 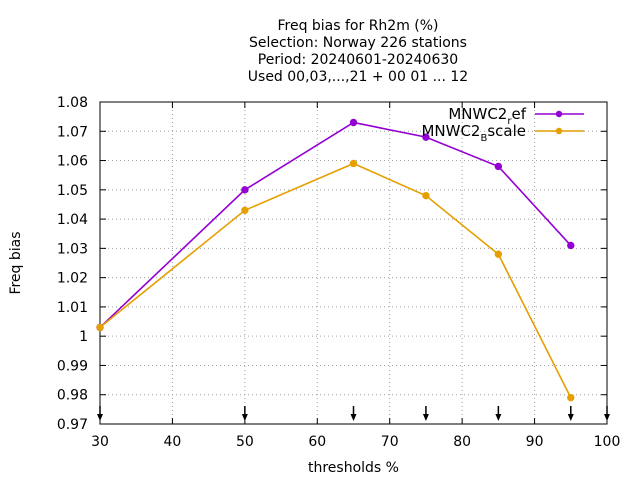 I want to click on legend-label-rest: ef, so click(x=518, y=114).